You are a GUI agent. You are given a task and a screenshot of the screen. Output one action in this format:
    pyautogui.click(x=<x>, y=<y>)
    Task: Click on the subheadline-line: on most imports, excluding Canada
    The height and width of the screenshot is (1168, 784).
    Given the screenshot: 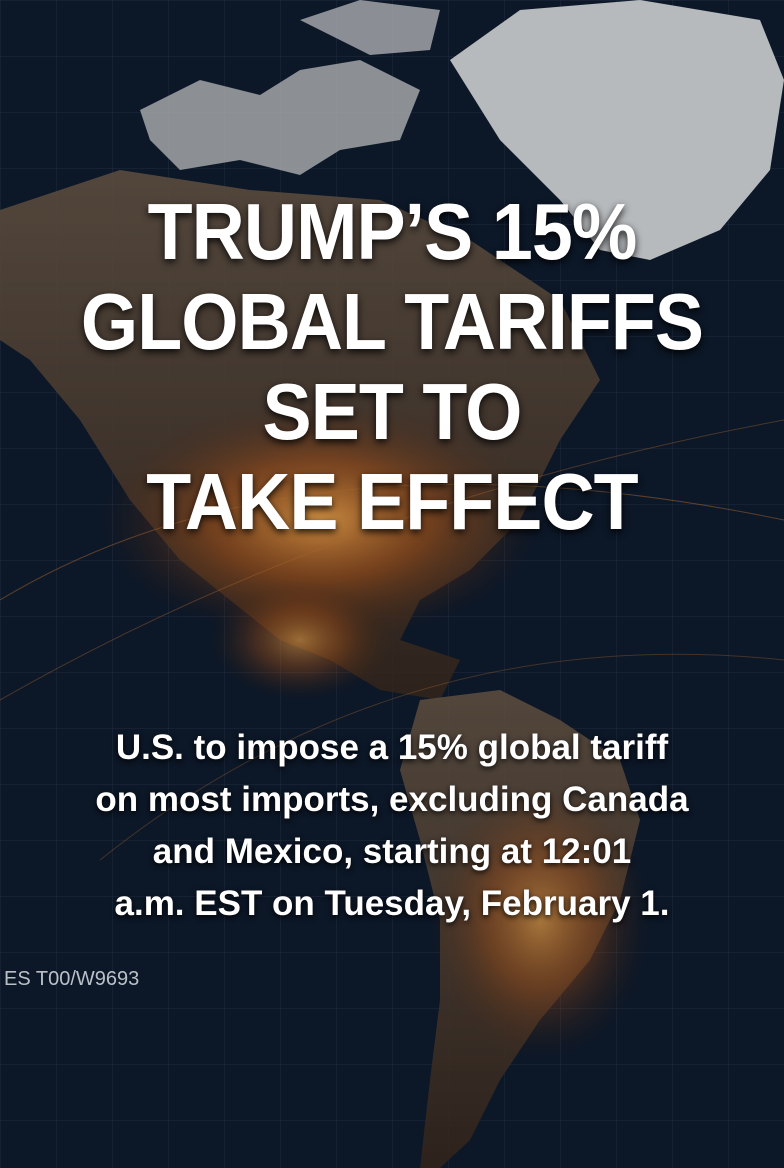 What is the action you would take?
    pyautogui.click(x=392, y=799)
    